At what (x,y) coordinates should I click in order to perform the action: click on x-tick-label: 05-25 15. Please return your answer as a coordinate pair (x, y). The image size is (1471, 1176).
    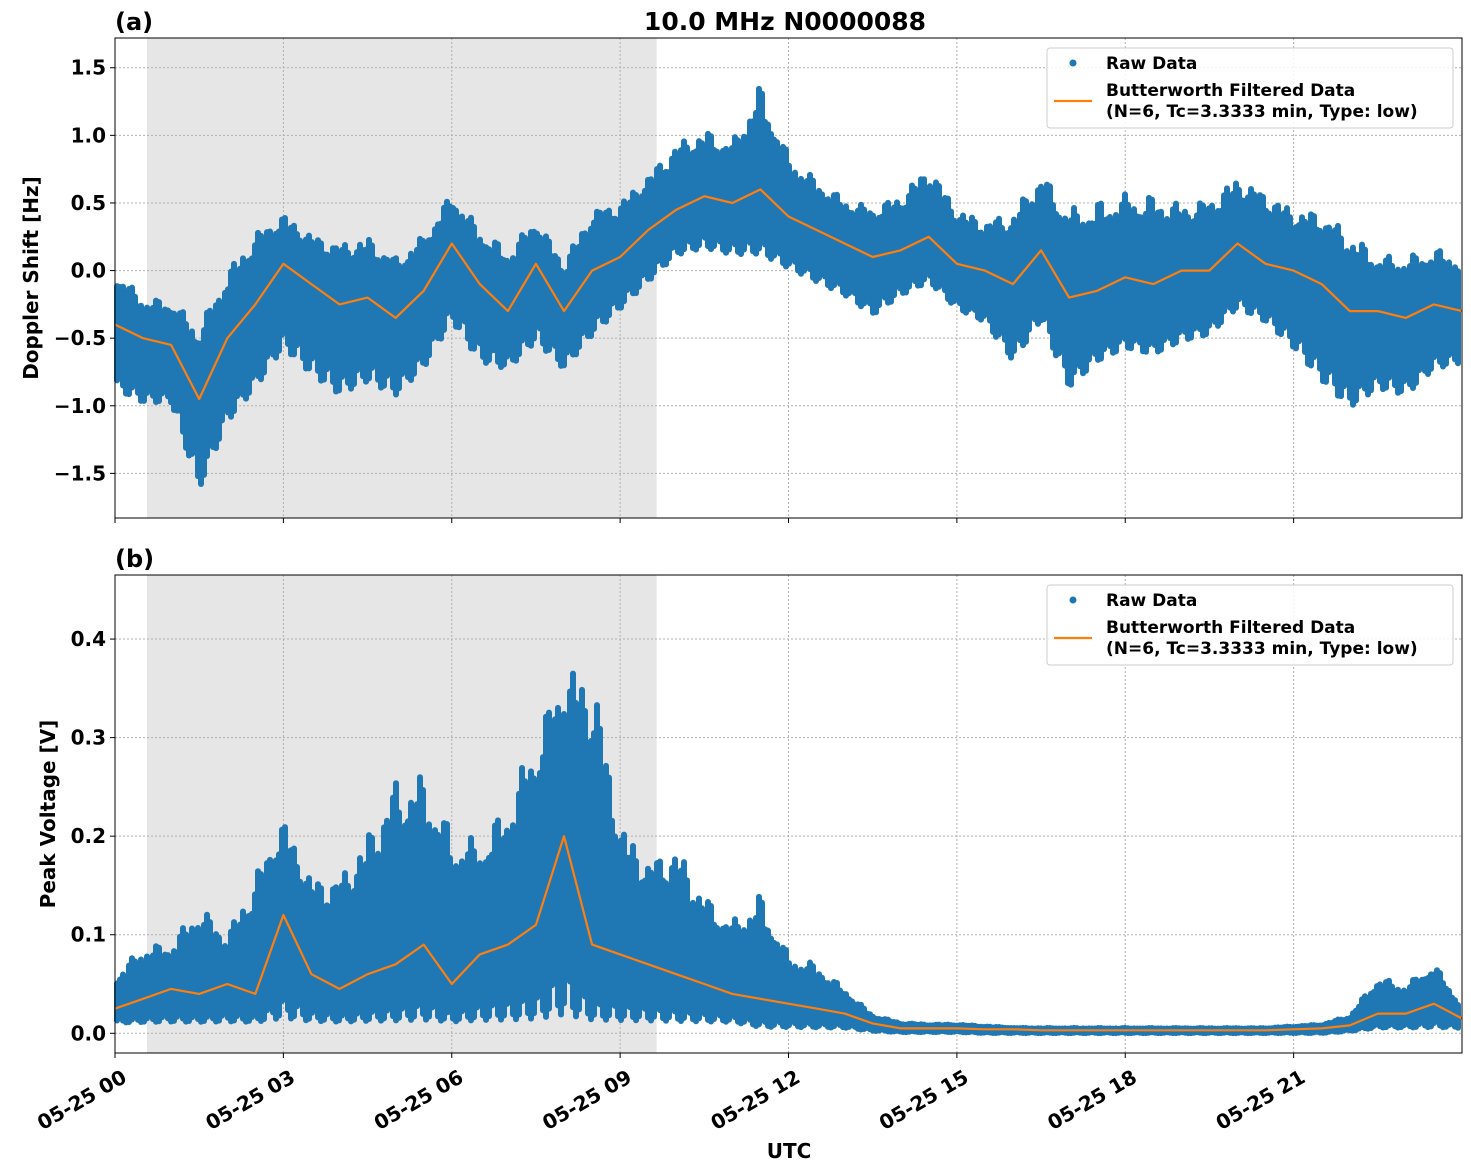
    Looking at the image, I should click on (924, 1100).